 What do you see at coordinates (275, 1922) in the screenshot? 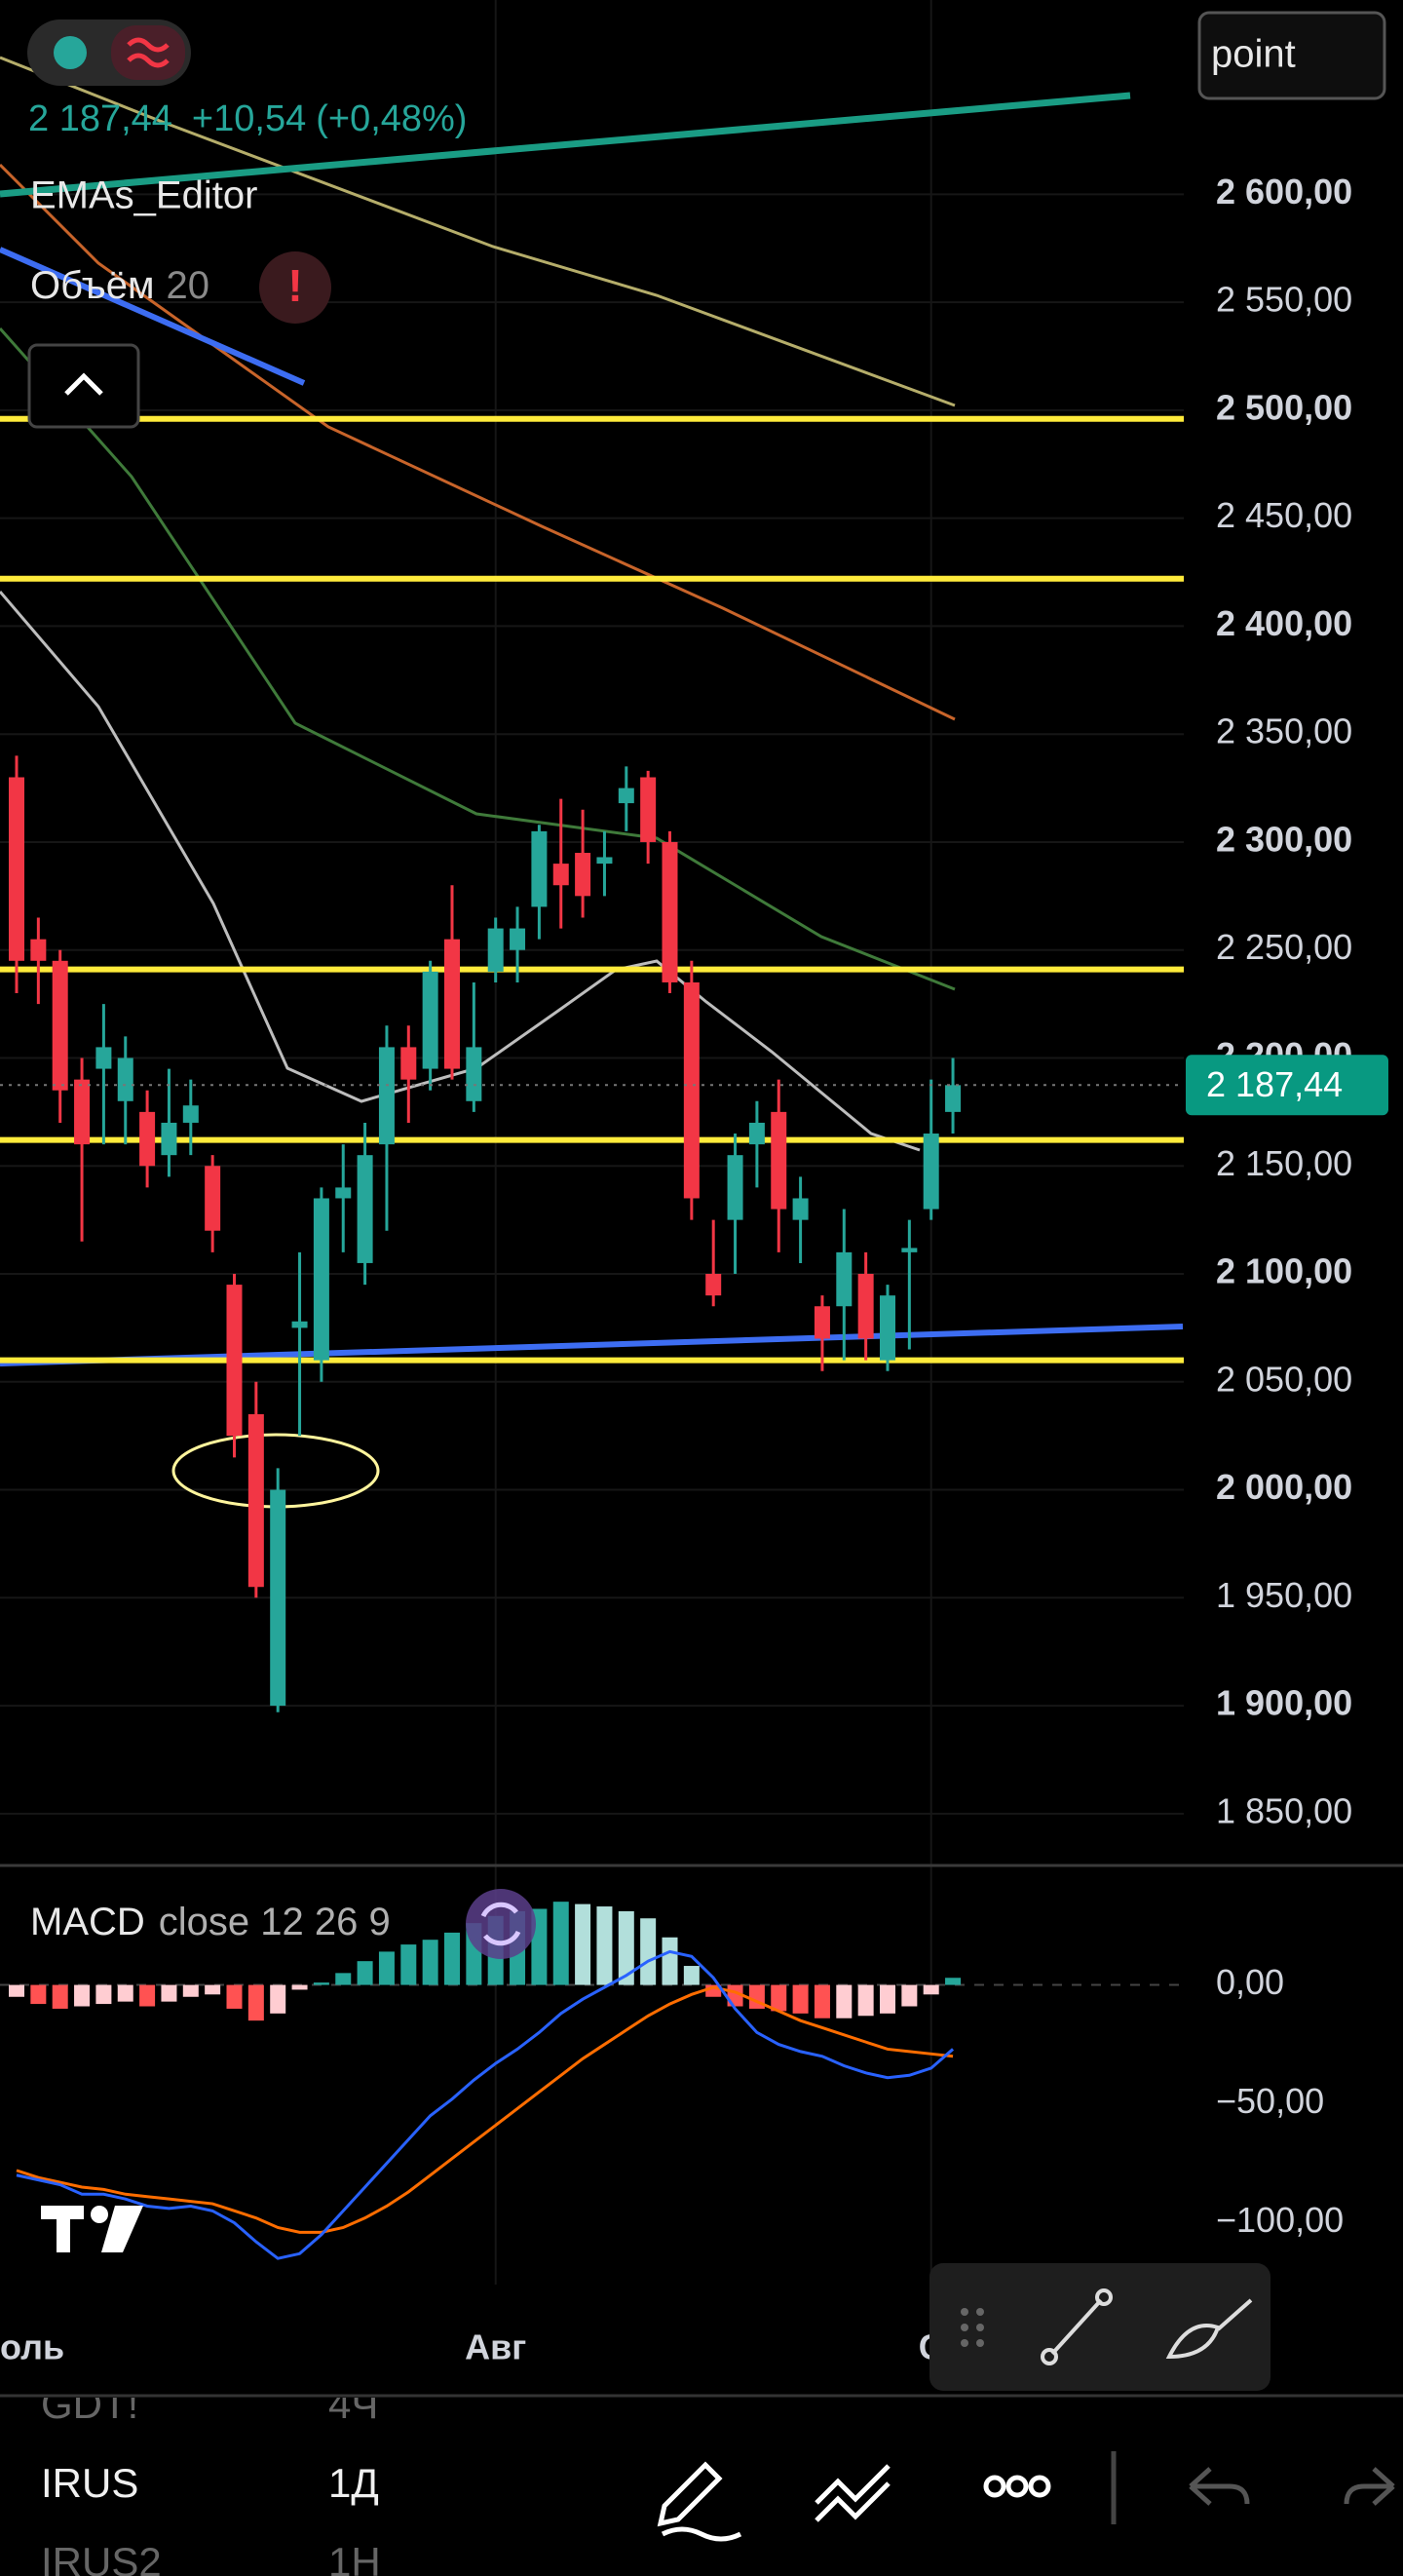
I see `macd-inputs: close 12 26 9` at bounding box center [275, 1922].